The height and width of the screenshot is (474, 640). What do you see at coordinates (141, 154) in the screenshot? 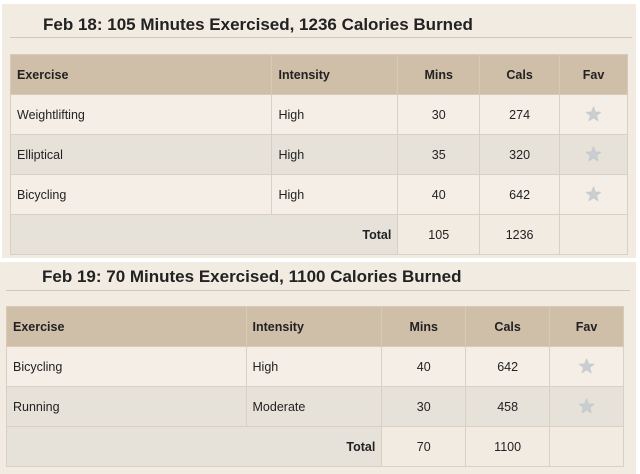
I see `exercise-cell: Elliptical` at bounding box center [141, 154].